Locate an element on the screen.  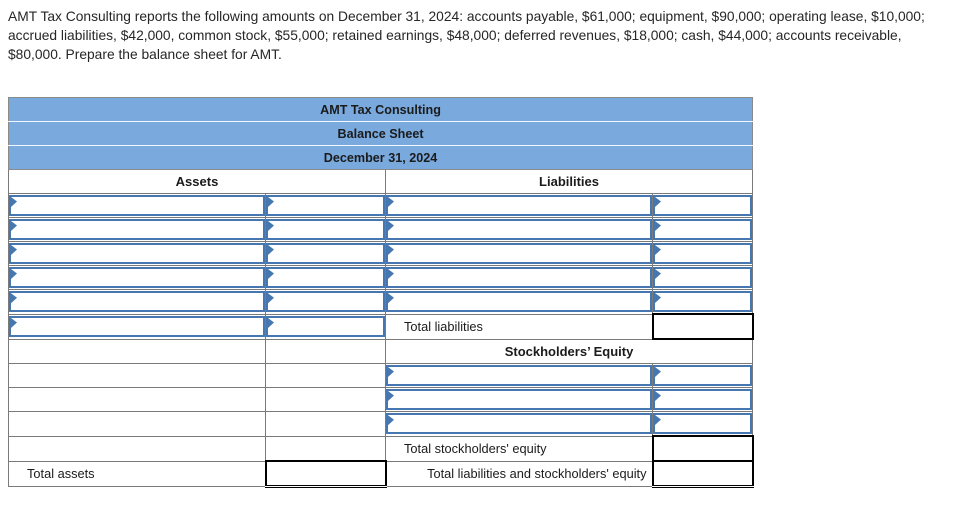
statement-title: Balance Sheet is located at coordinates (380, 133).